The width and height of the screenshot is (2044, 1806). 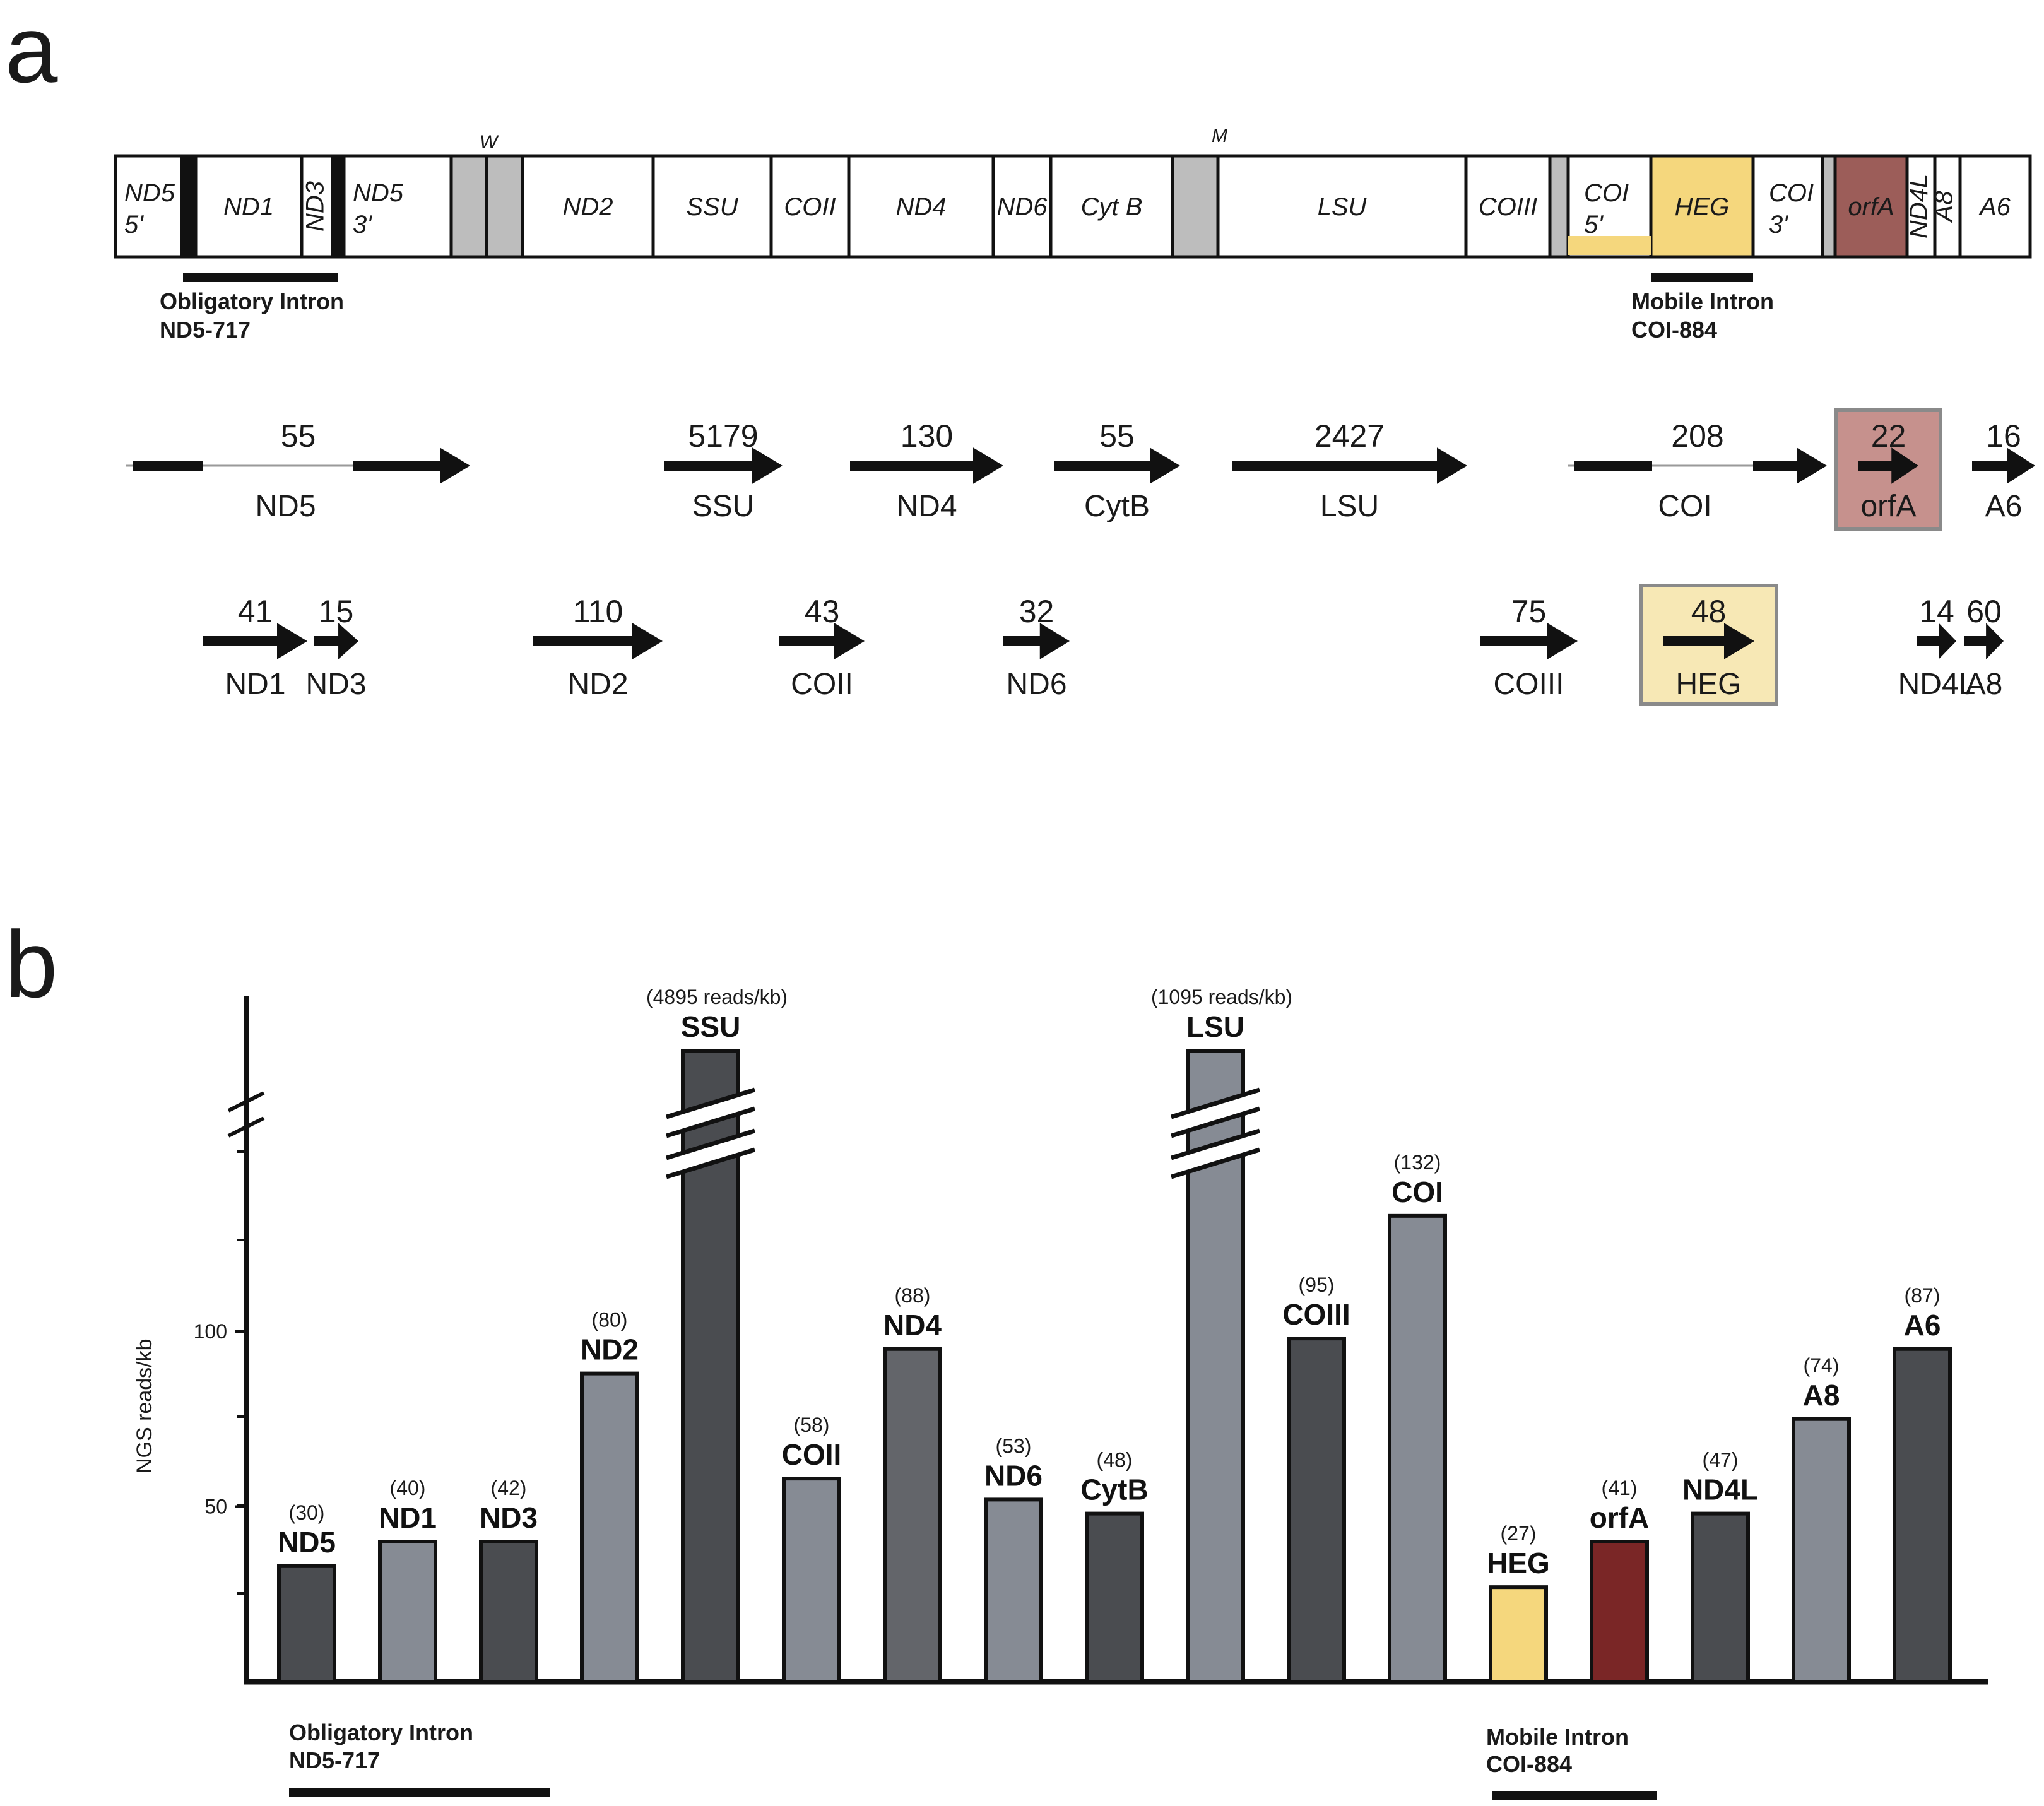 I want to click on bar-value-label-a8: (74), so click(x=1822, y=1365).